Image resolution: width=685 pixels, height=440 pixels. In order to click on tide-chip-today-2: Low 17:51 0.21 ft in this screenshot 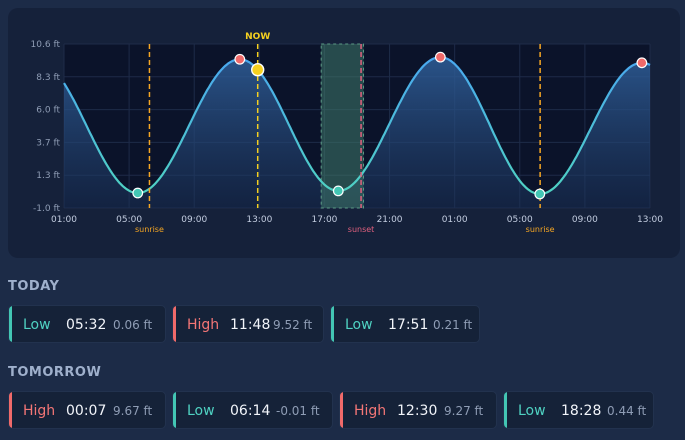, I will do `click(405, 324)`.